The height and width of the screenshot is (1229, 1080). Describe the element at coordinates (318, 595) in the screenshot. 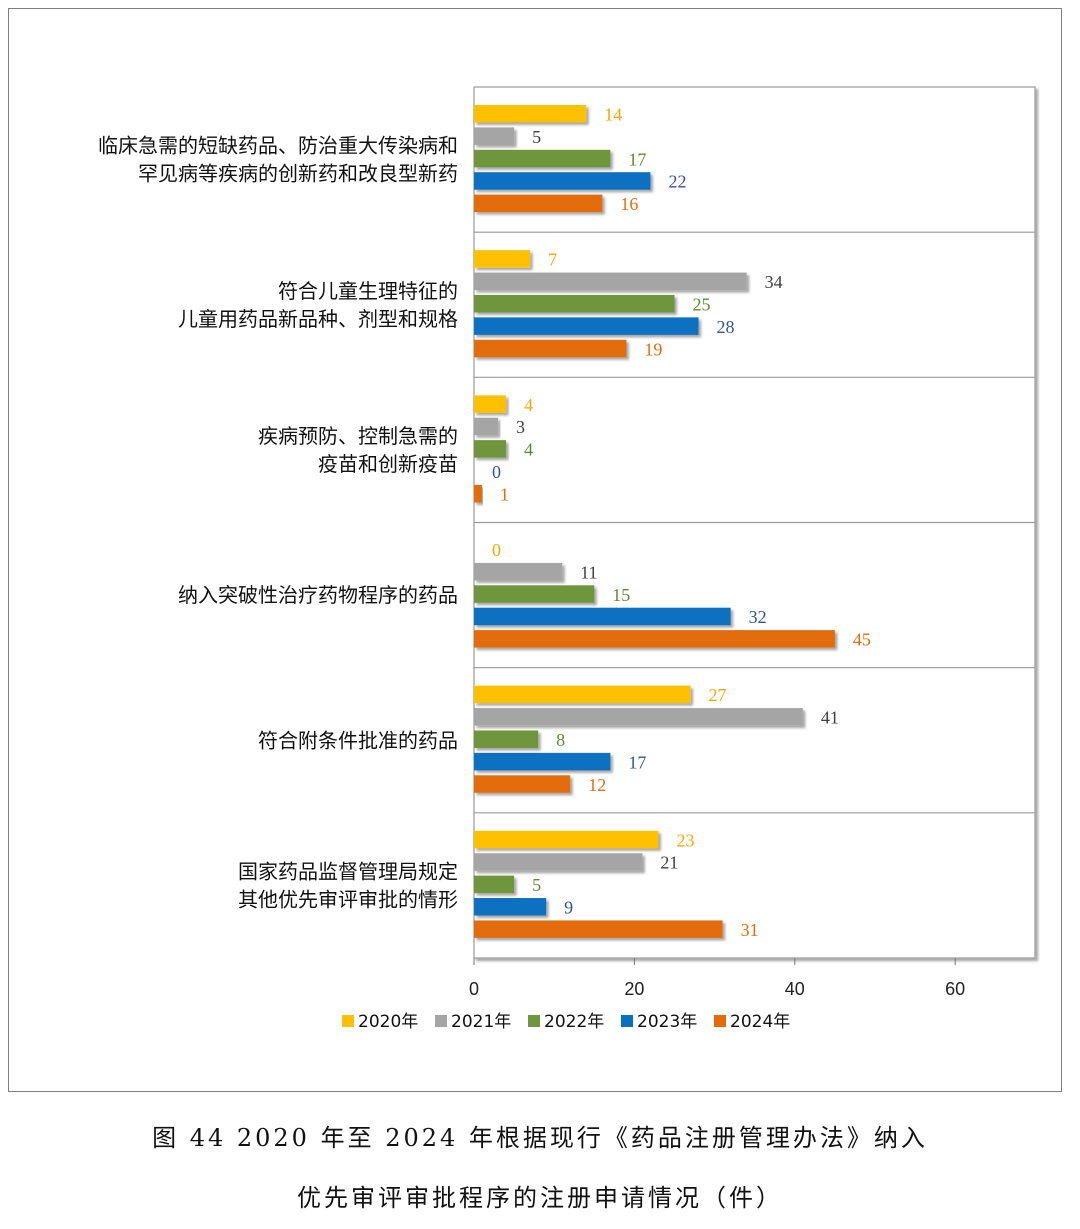

I see `category-label: 纳入突破性治疗药物程序的药品` at that location.